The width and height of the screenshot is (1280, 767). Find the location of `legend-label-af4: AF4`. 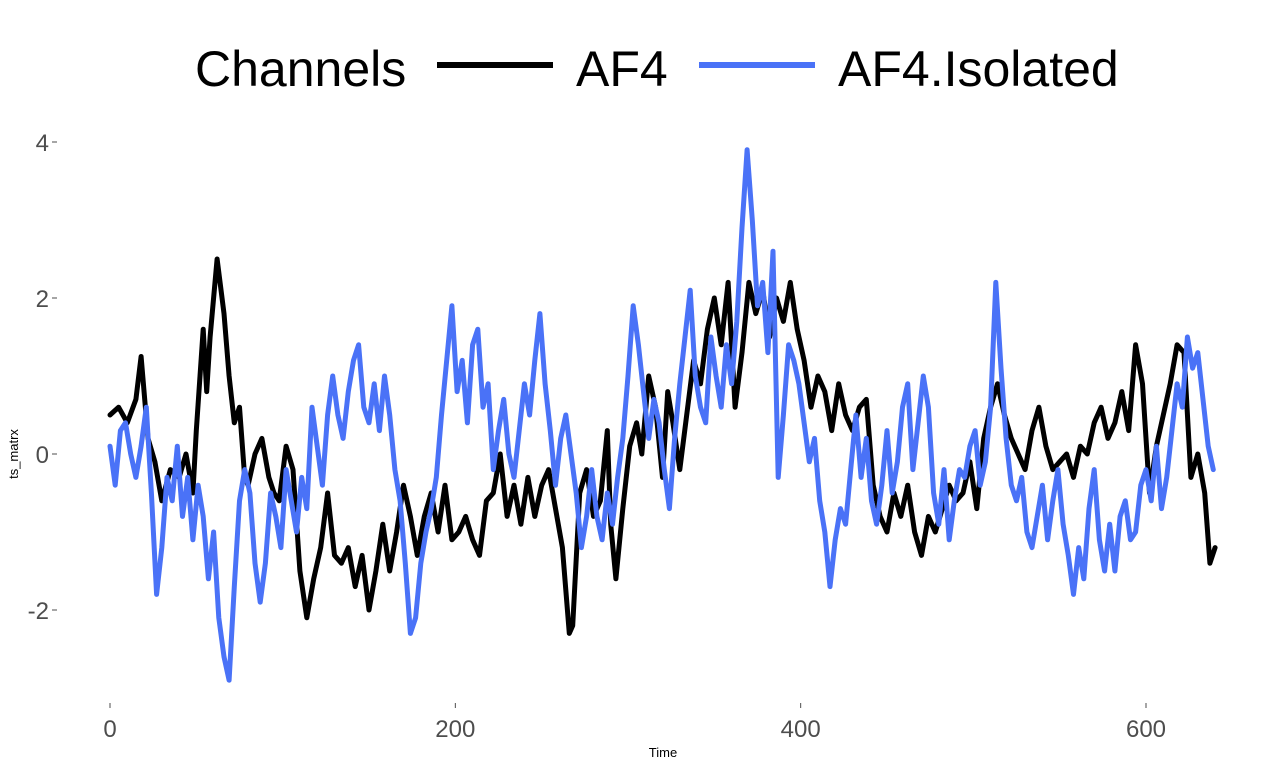

legend-label-af4: AF4 is located at coordinates (622, 69).